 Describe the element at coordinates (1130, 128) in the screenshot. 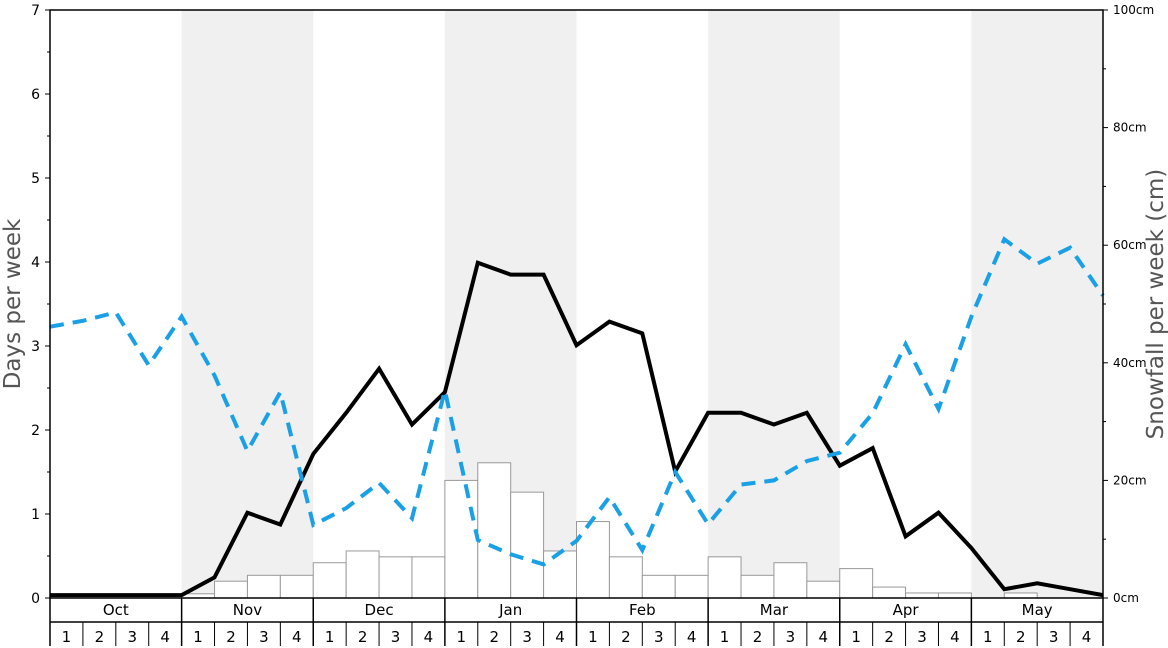

I see `right-tick-label: 80cm` at that location.